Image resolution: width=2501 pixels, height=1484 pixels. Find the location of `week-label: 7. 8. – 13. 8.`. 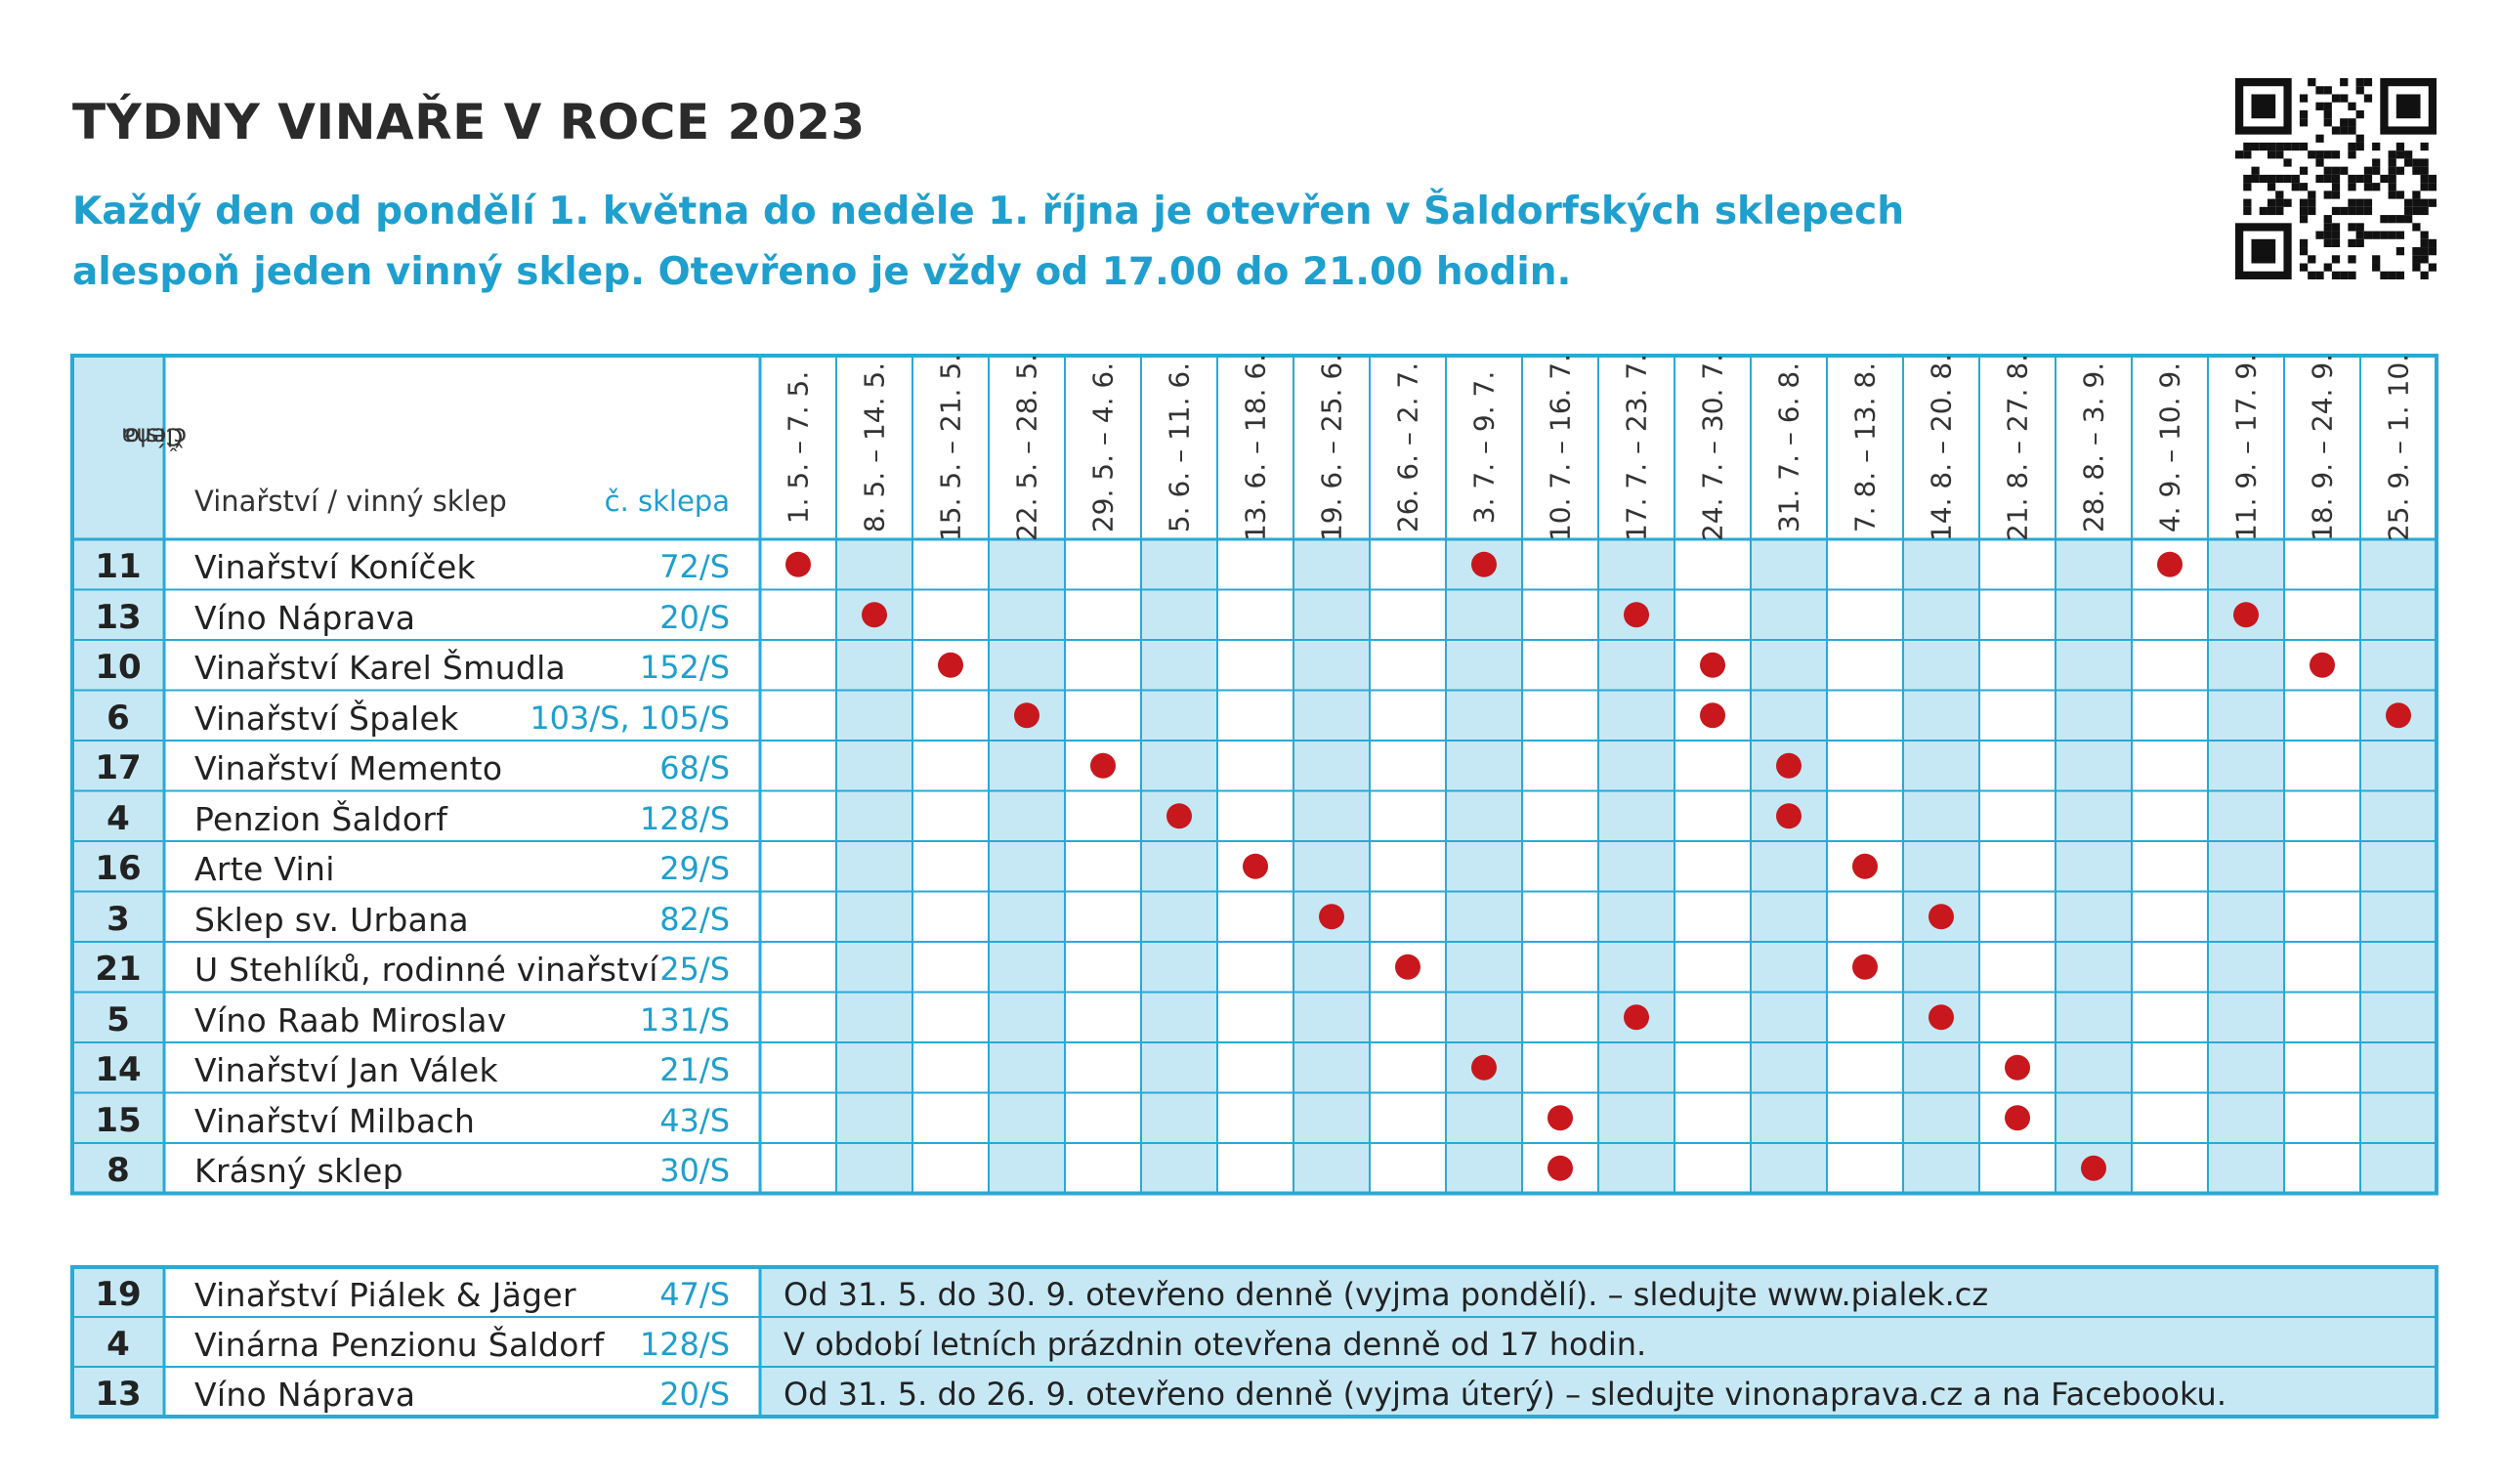

week-label: 7. 8. – 13. 8. is located at coordinates (1865, 447).